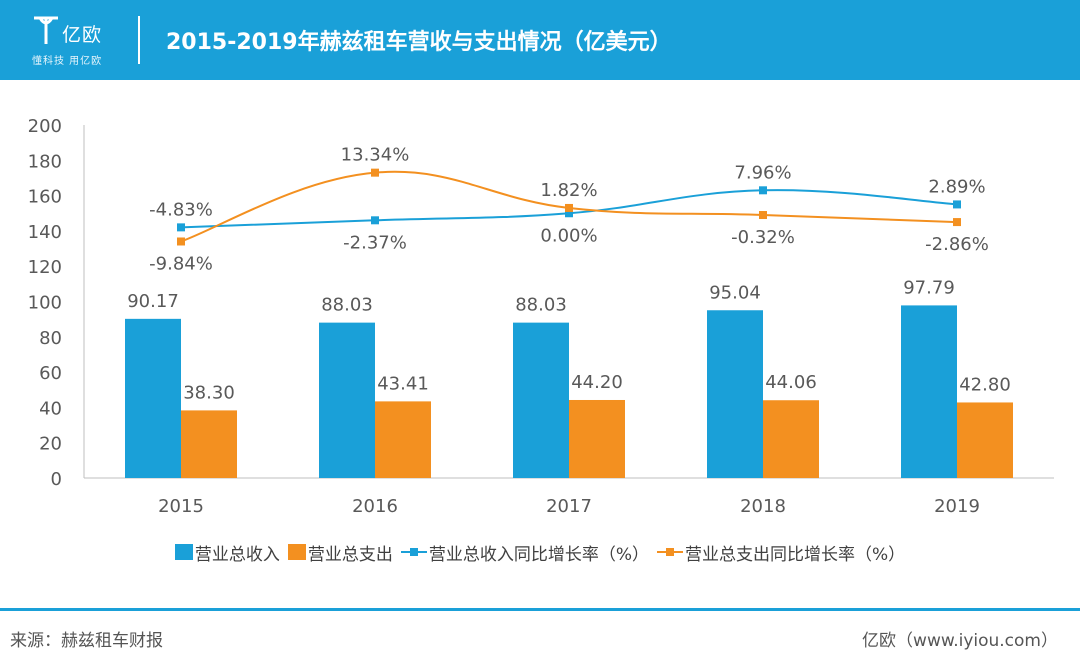  I want to click on y-tick-label: 0, so click(56, 479).